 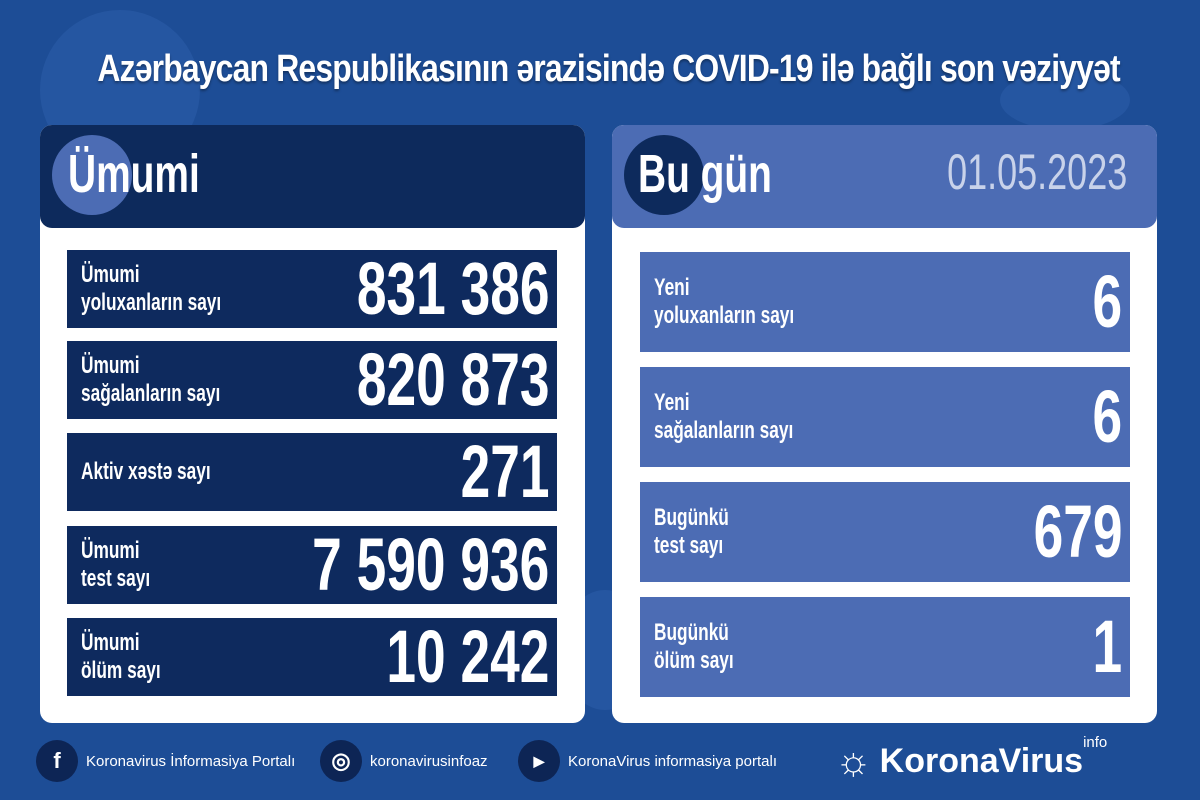 What do you see at coordinates (1095, 742) in the screenshot?
I see `logo-sup: info` at bounding box center [1095, 742].